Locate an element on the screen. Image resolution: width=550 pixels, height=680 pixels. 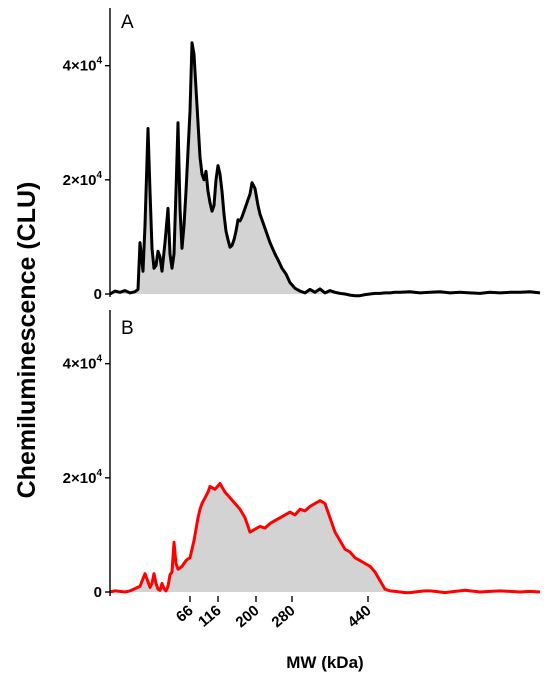
panel-label-b: B is located at coordinates (127, 328).